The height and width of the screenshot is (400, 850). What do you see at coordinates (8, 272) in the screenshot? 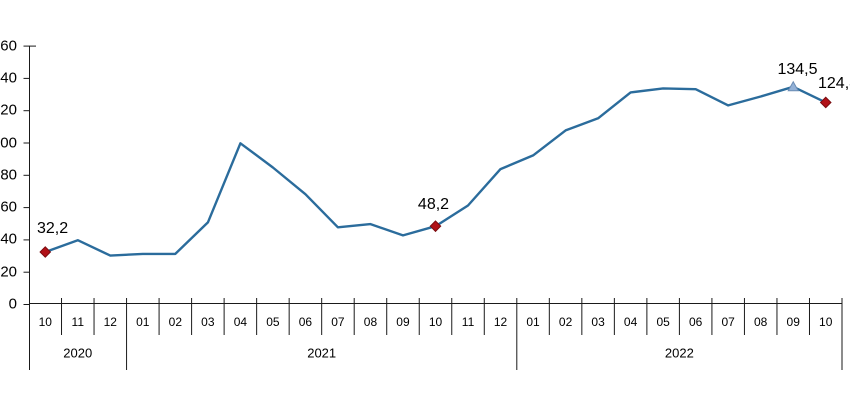
I see `y-tick-label: 20` at bounding box center [8, 272].